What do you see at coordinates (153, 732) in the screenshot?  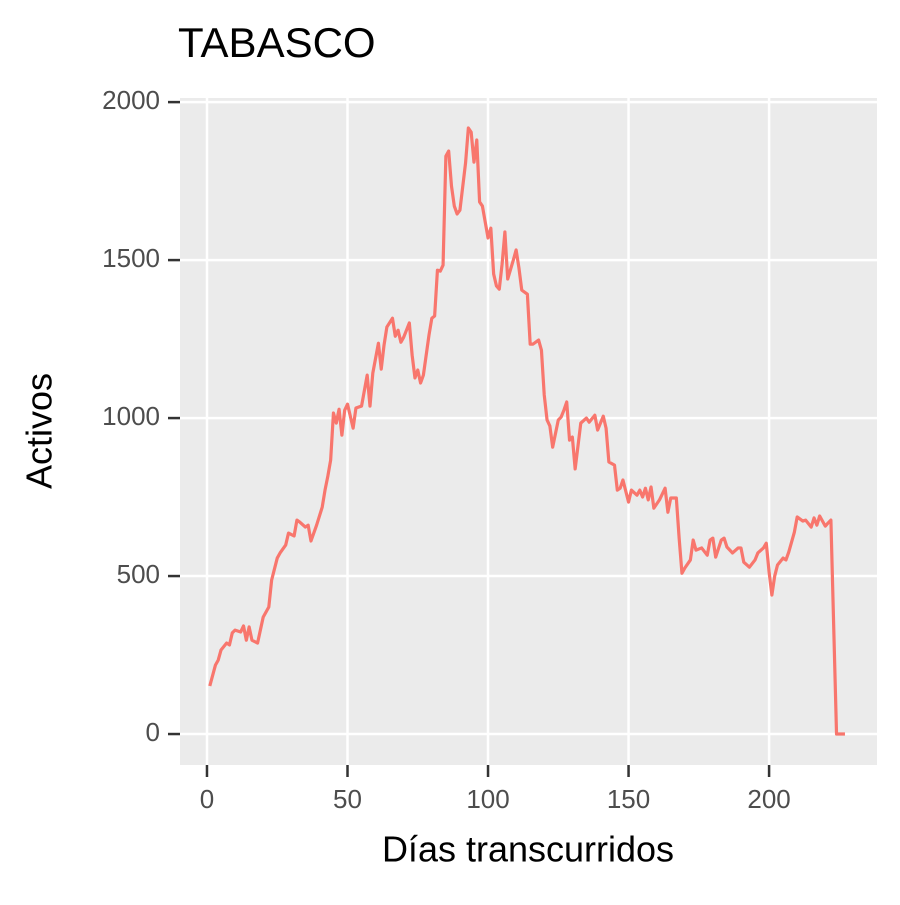 I see `y-tick-label: 0` at bounding box center [153, 732].